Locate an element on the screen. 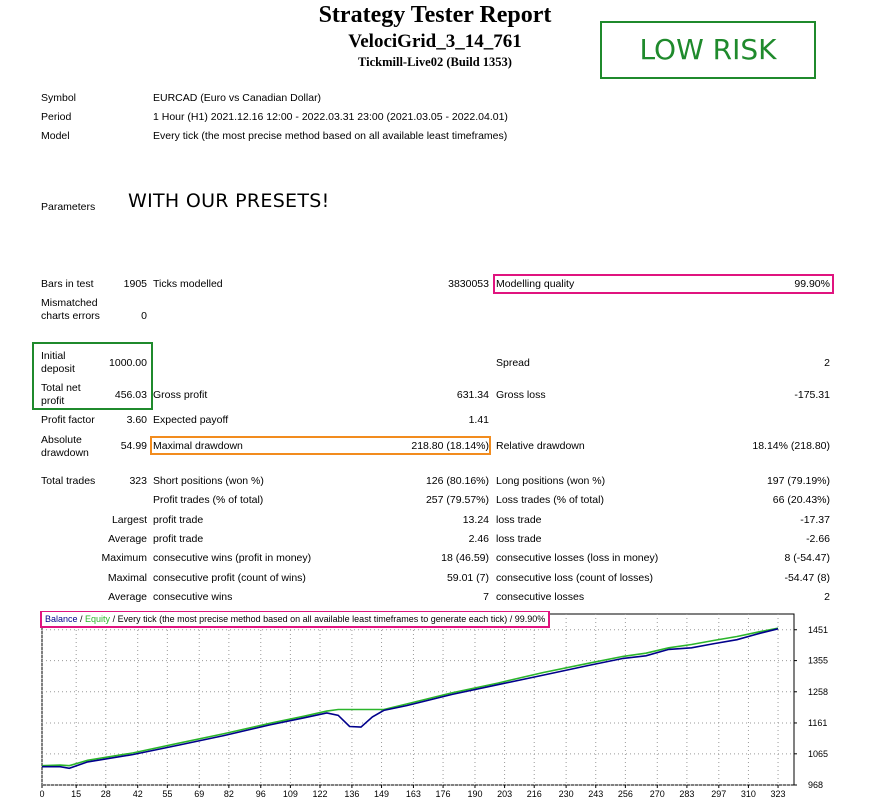 Image resolution: width=884 pixels, height=805 pixels. x-tick-label: 149 is located at coordinates (381, 794).